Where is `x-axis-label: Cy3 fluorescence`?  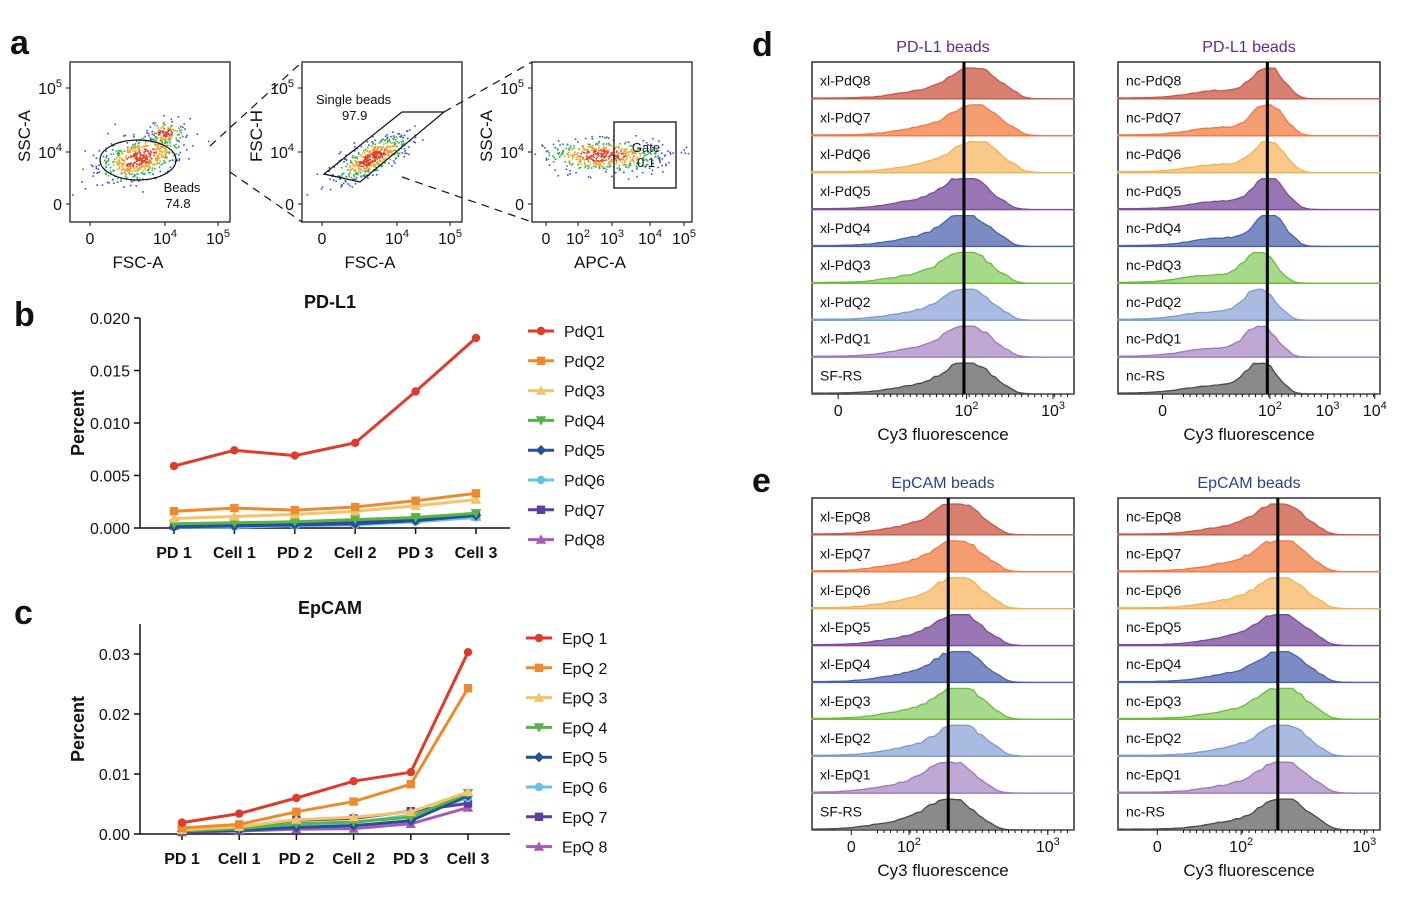 x-axis-label: Cy3 fluorescence is located at coordinates (942, 870).